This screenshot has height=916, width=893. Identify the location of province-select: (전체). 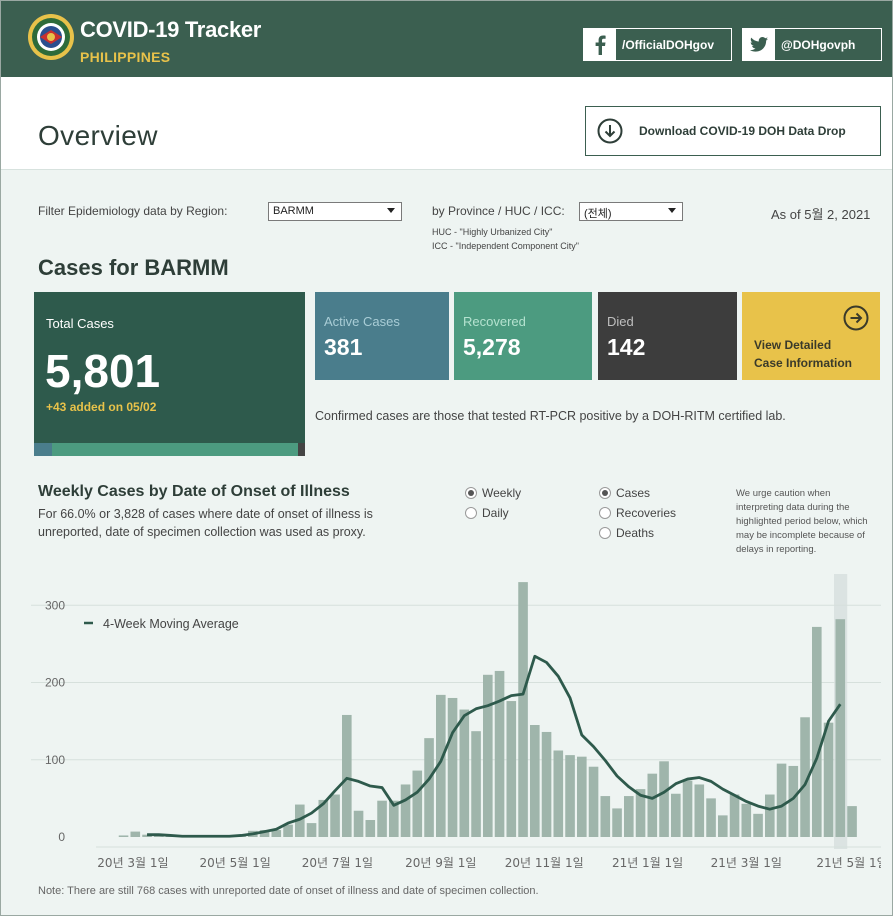
(631, 211).